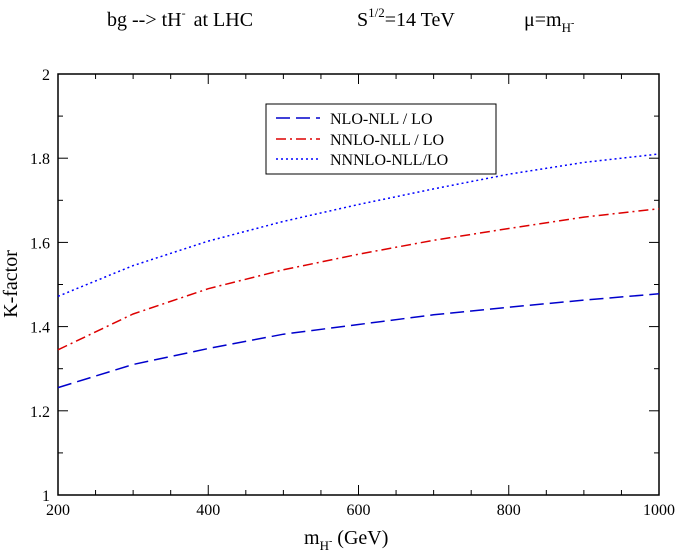 The width and height of the screenshot is (681, 552). Describe the element at coordinates (509, 510) in the screenshot. I see `x-tick-label: 800` at that location.